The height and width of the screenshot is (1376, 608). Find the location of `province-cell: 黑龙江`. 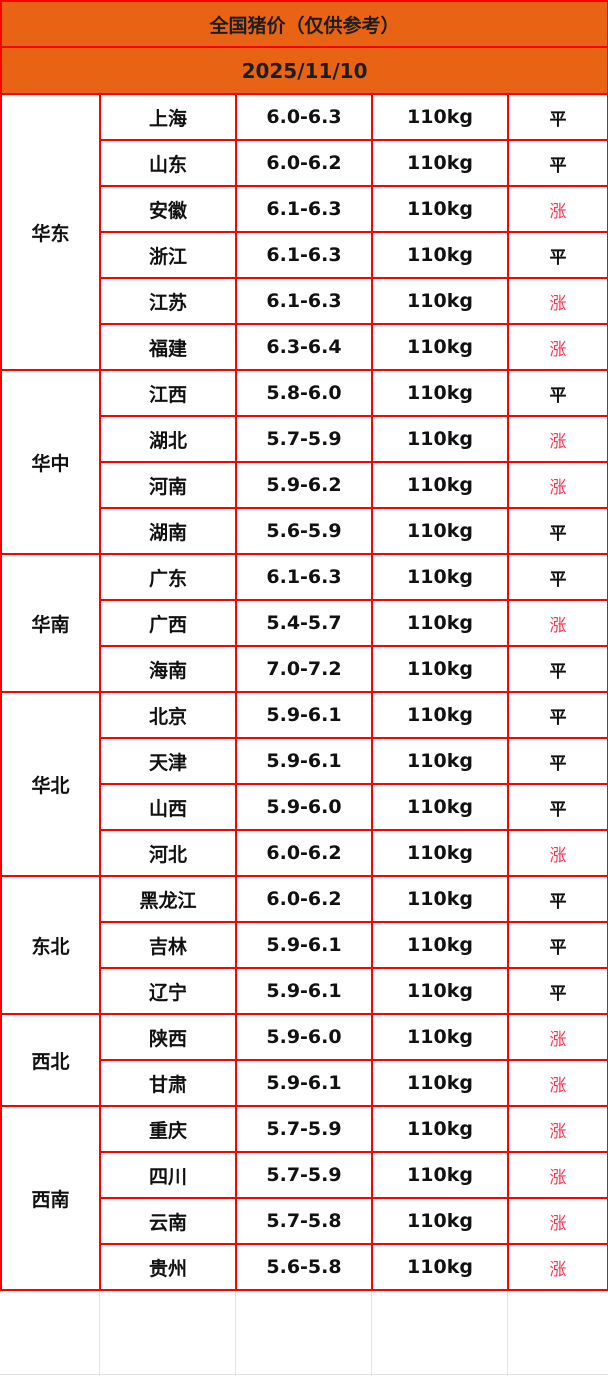

province-cell: 黑龙江 is located at coordinates (168, 899).